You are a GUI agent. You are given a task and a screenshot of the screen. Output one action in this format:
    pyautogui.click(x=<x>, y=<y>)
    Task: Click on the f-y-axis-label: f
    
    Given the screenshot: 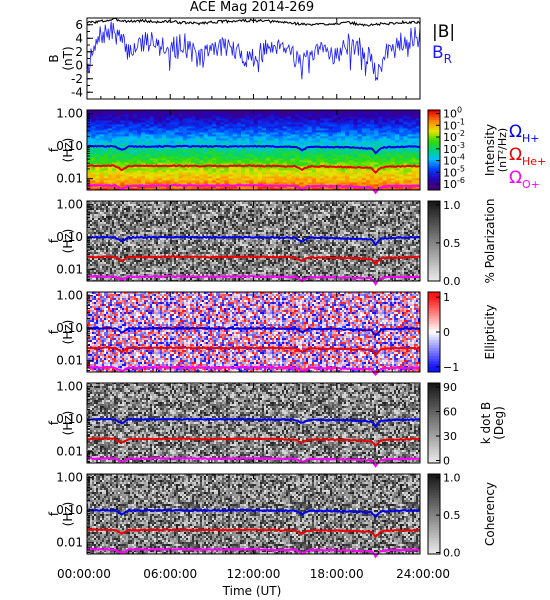 What is the action you would take?
    pyautogui.click(x=54, y=513)
    